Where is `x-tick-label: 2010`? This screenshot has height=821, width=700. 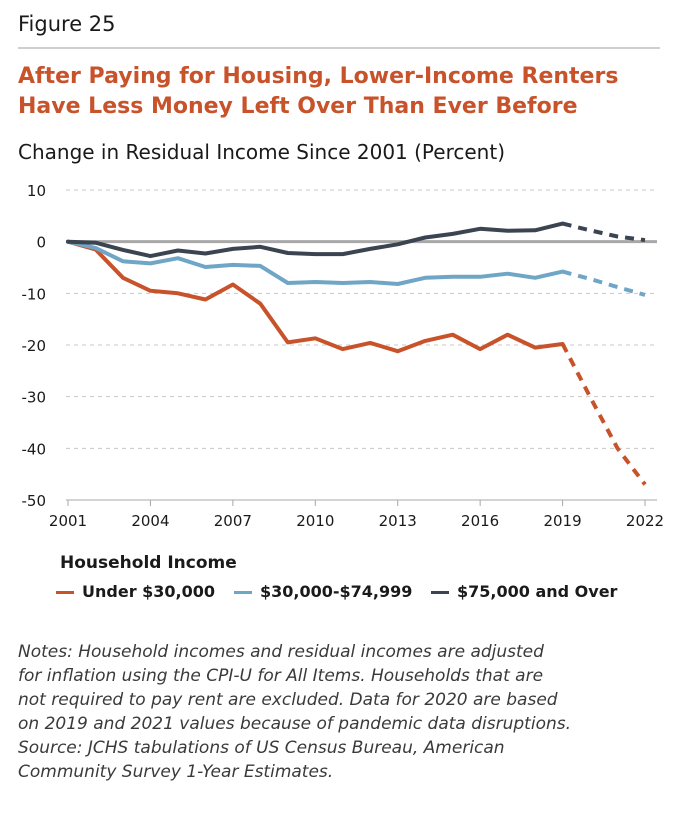 x-tick-label: 2010 is located at coordinates (315, 521).